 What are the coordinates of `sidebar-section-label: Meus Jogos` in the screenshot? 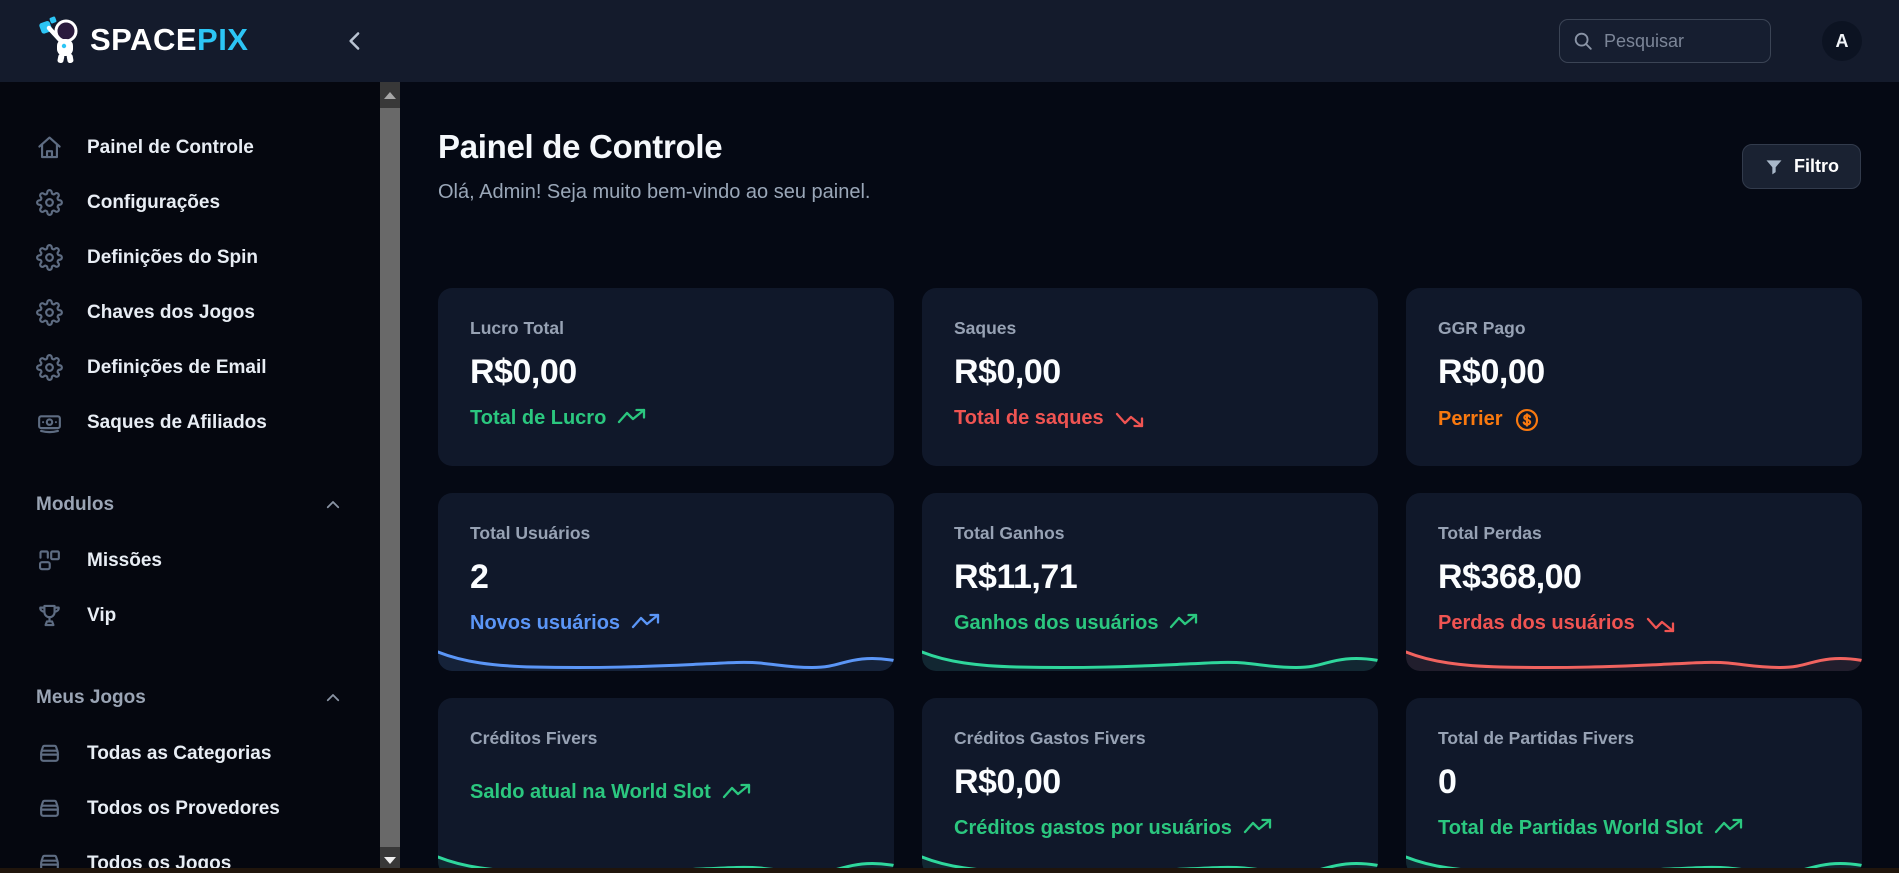 It's located at (91, 697).